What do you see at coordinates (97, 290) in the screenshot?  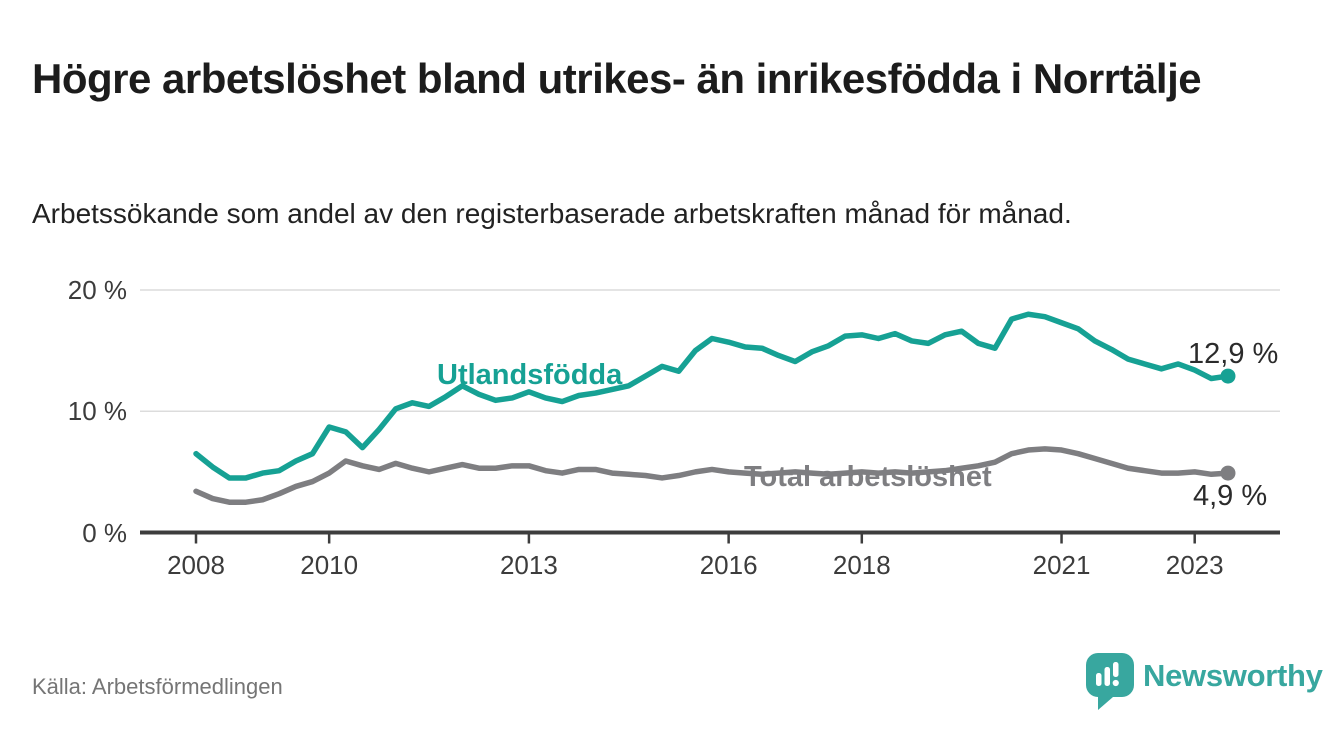 I see `y-axis-label-0: 20 %` at bounding box center [97, 290].